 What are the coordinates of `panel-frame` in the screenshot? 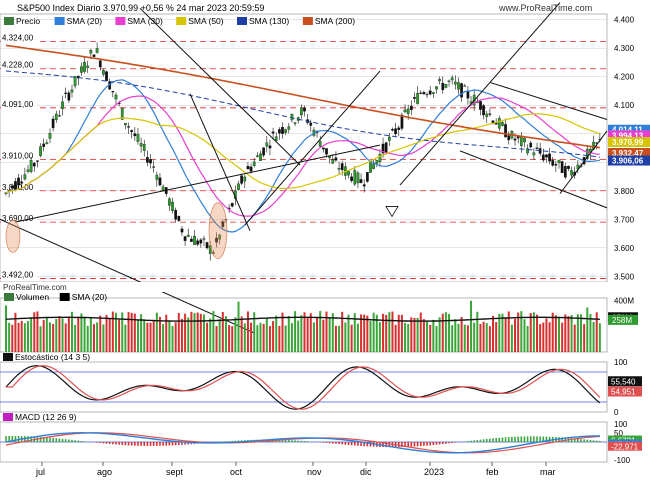 It's located at (304, 387).